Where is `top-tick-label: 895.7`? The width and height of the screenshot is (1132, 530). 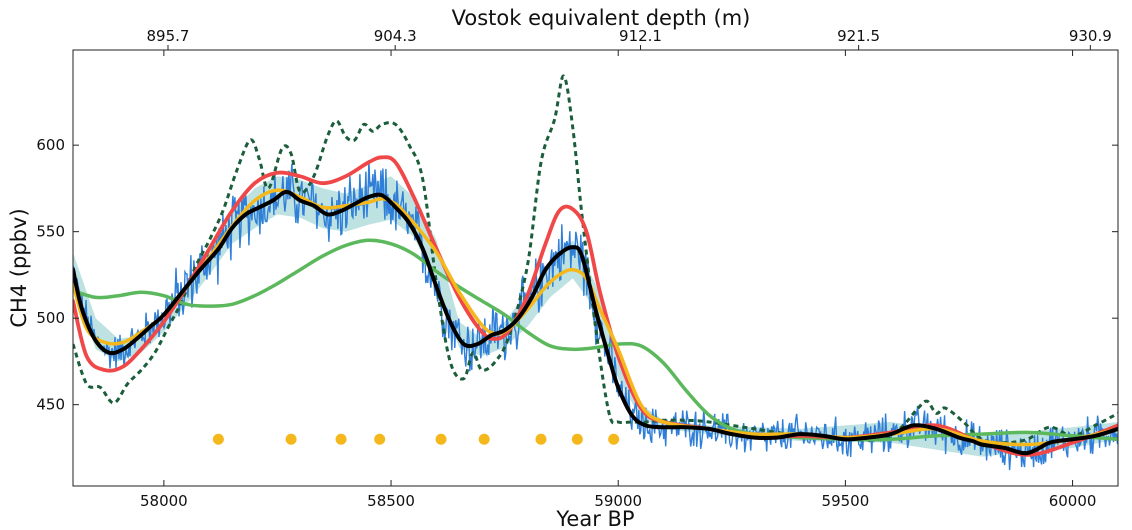 top-tick-label: 895.7 is located at coordinates (168, 36).